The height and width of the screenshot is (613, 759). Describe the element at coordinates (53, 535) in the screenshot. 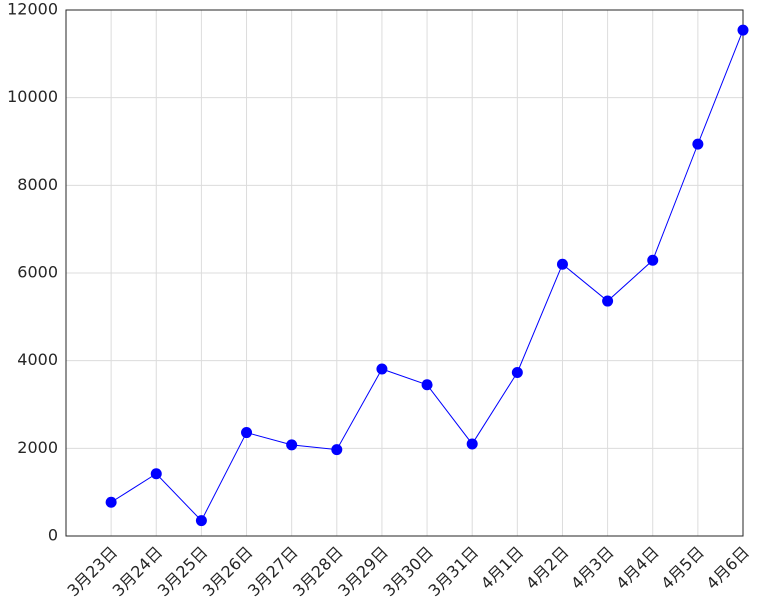

I see `y-tick-label: 0` at that location.